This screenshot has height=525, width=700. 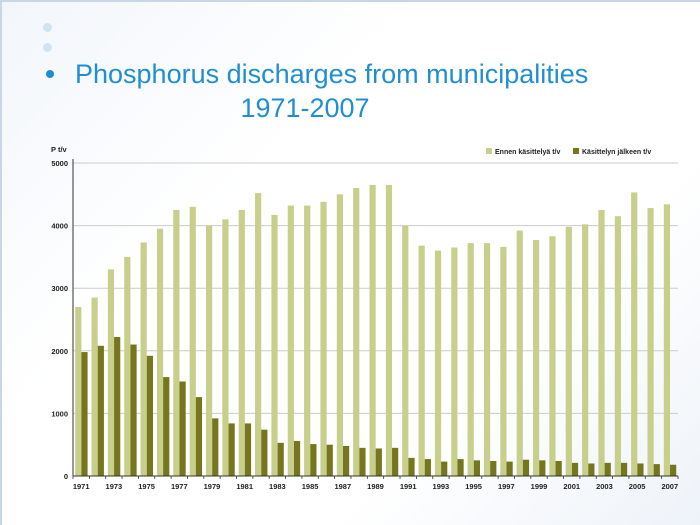 I want to click on bar-after-2005, so click(x=640, y=469).